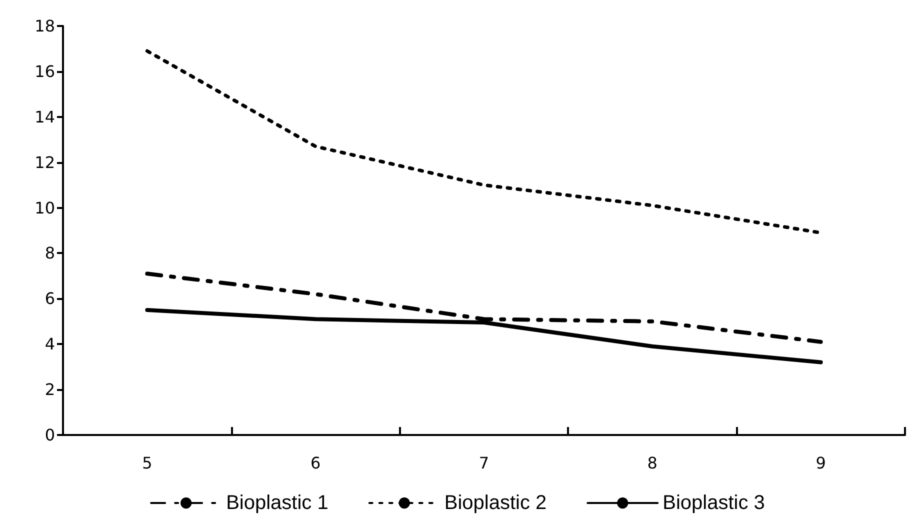 The height and width of the screenshot is (526, 915). I want to click on y-tick-label: 10, so click(44, 208).